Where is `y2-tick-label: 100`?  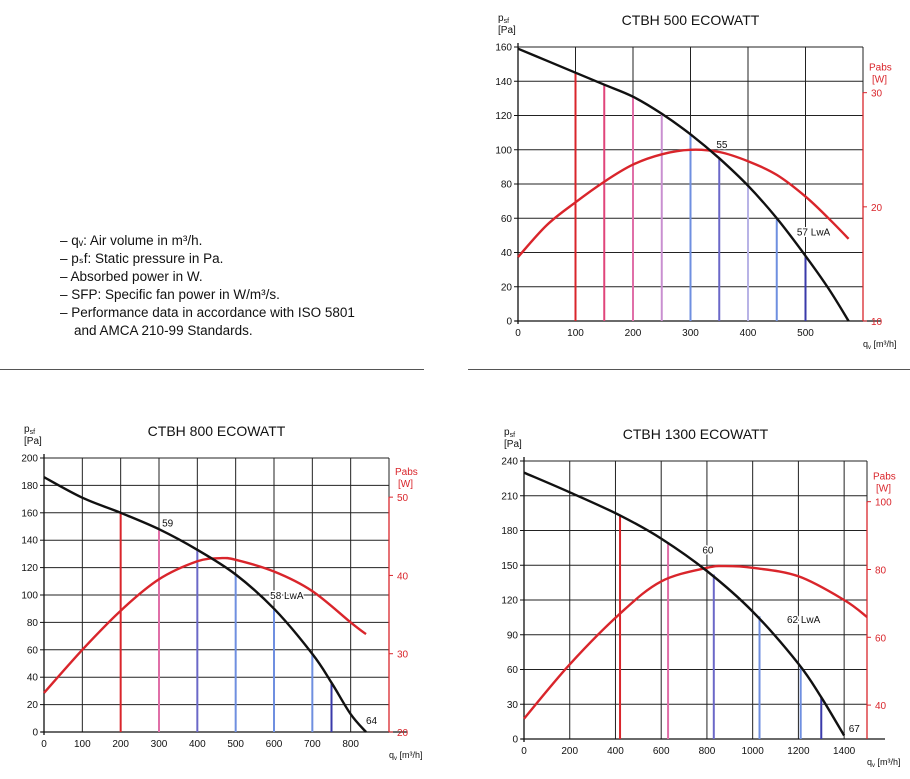
y2-tick-label: 100 is located at coordinates (883, 503).